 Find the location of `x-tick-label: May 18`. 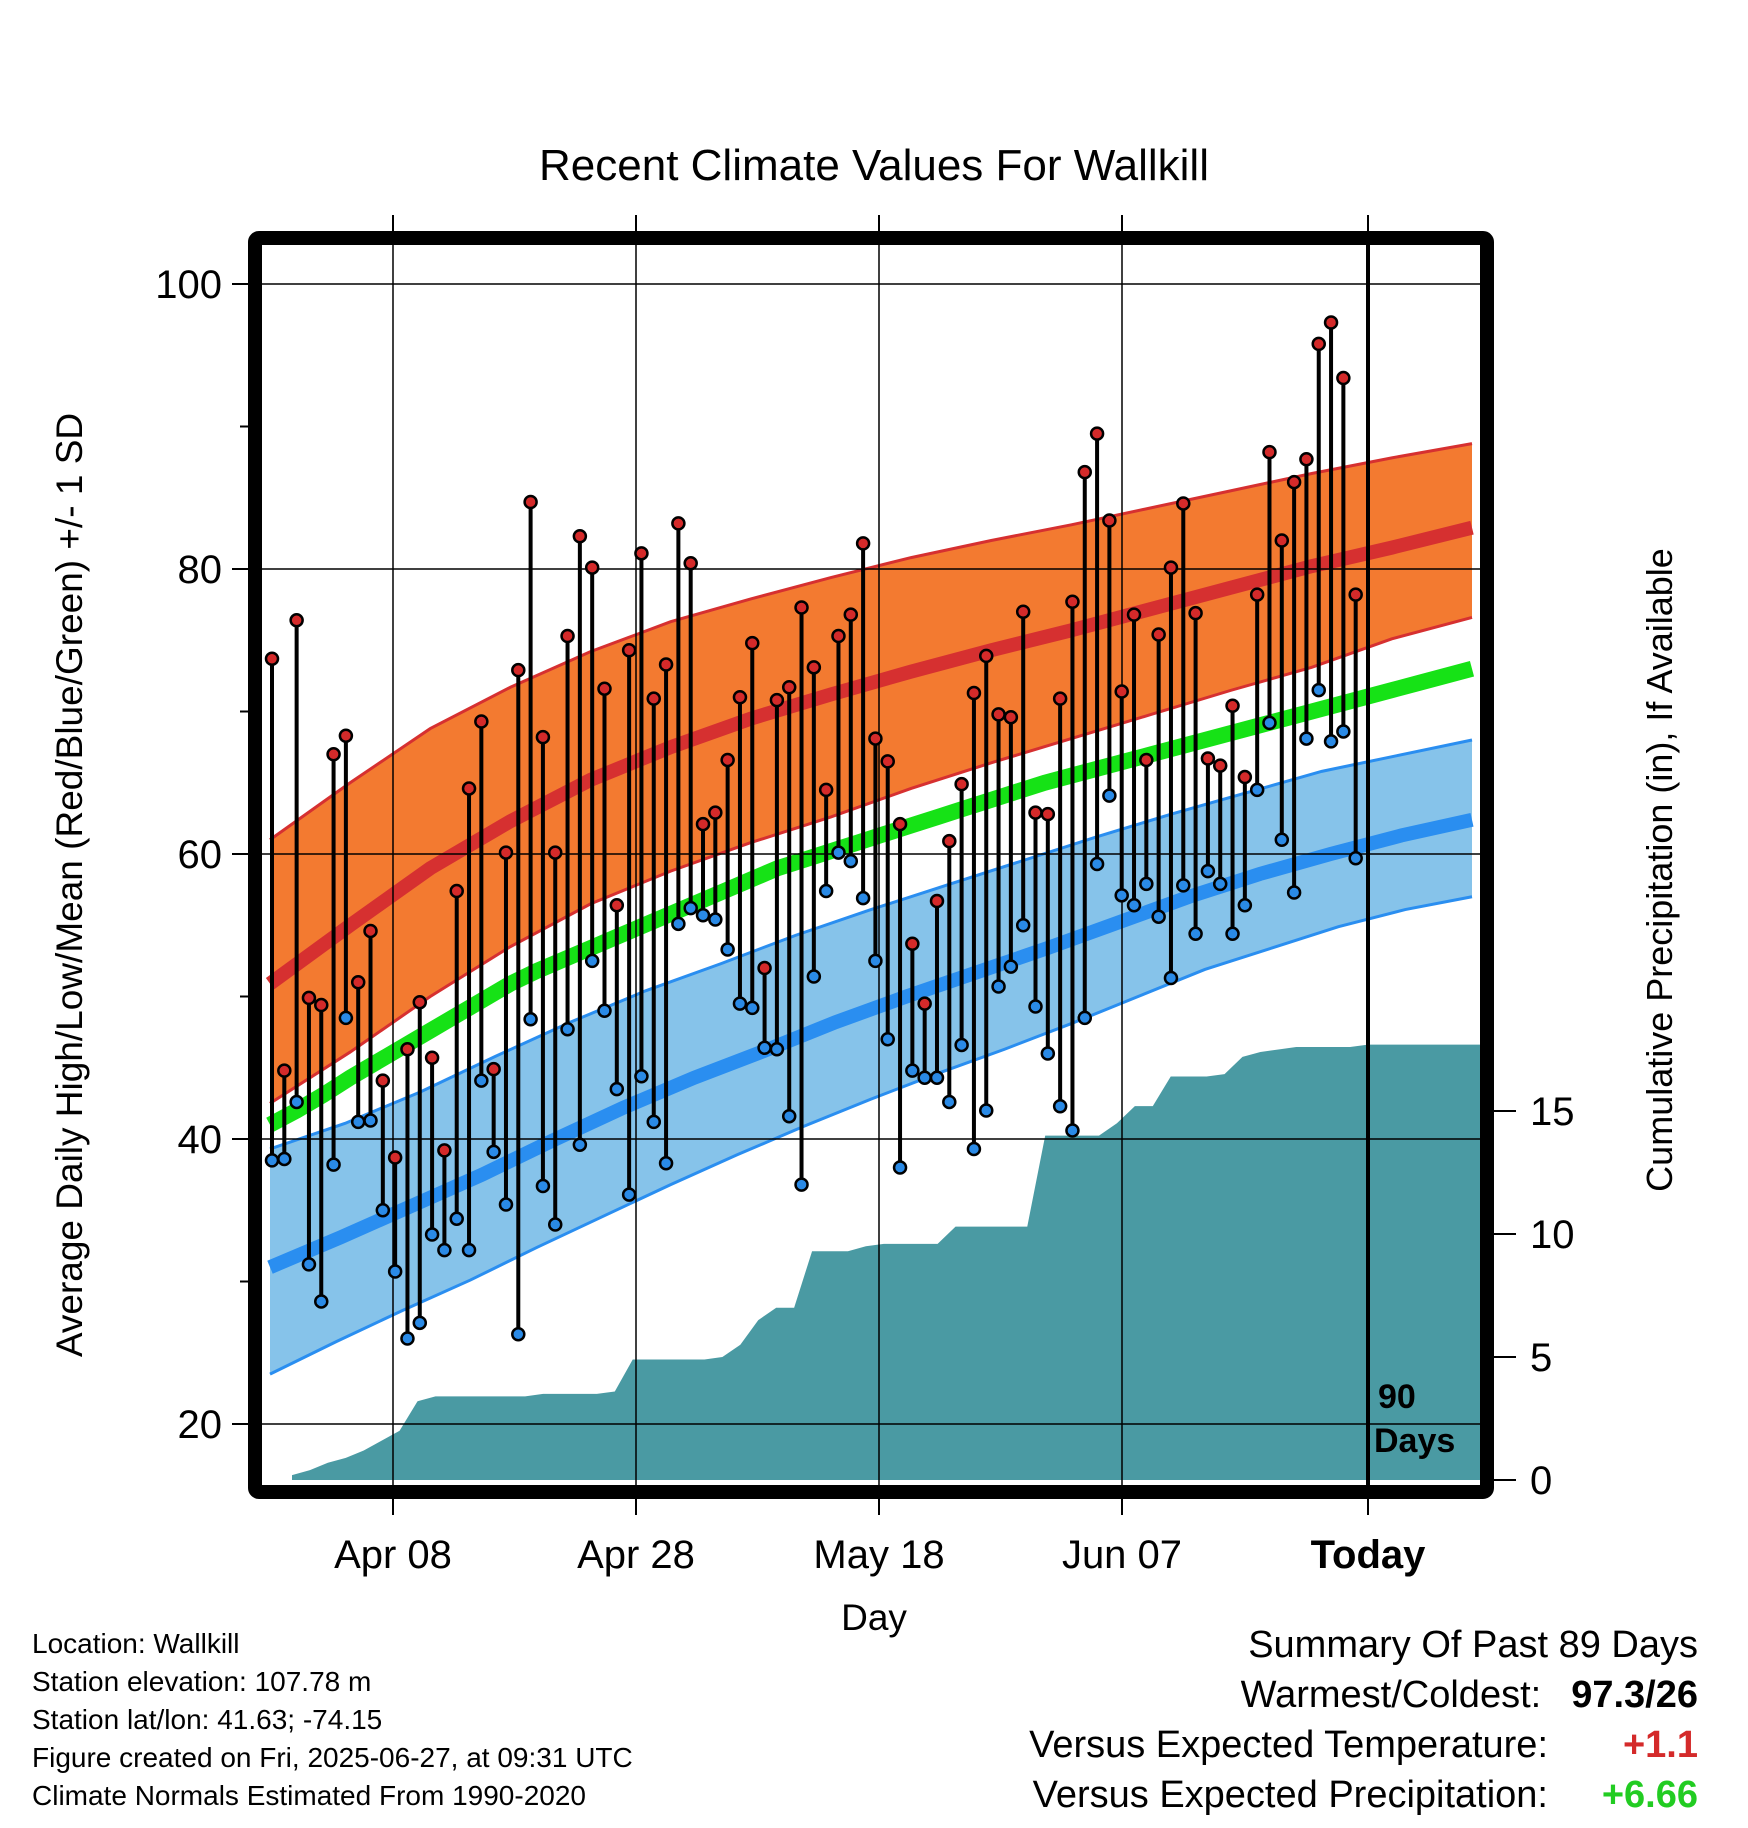

x-tick-label: May 18 is located at coordinates (878, 1555).